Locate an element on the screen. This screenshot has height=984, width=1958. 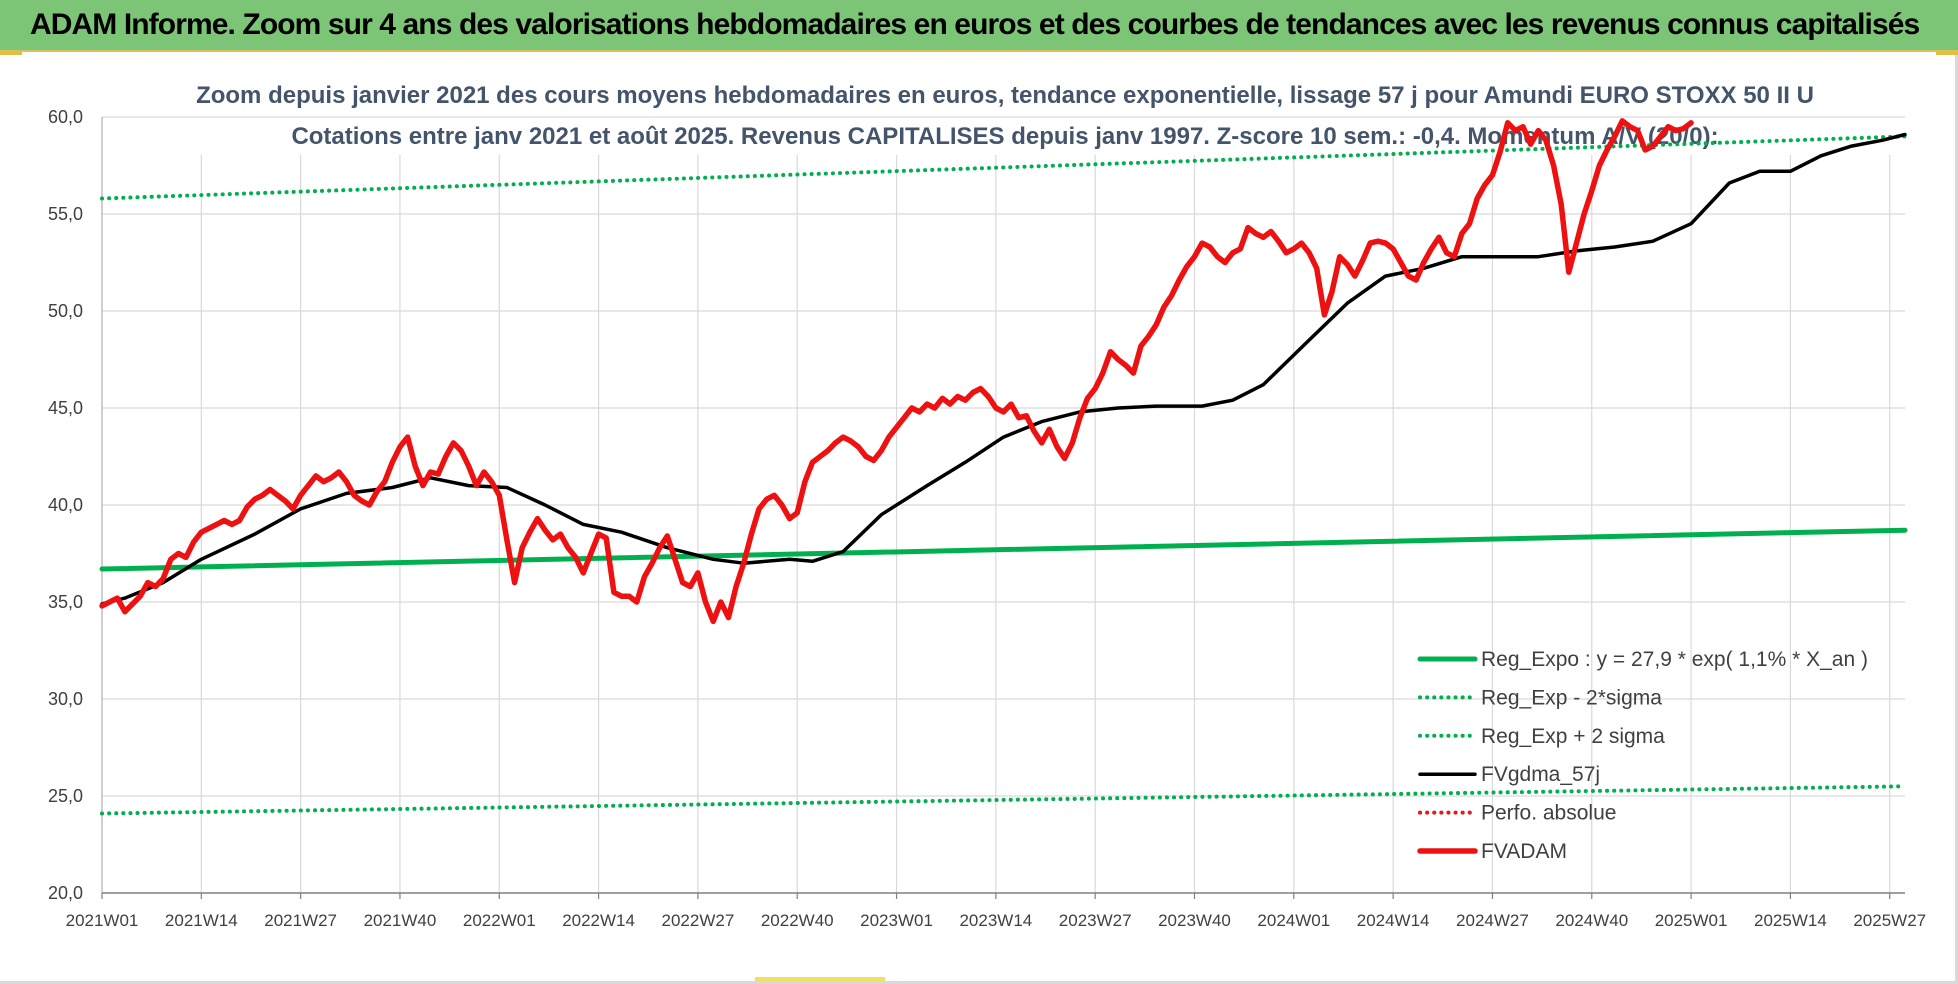
legend-label: FVgdma_57j is located at coordinates (1540, 774).